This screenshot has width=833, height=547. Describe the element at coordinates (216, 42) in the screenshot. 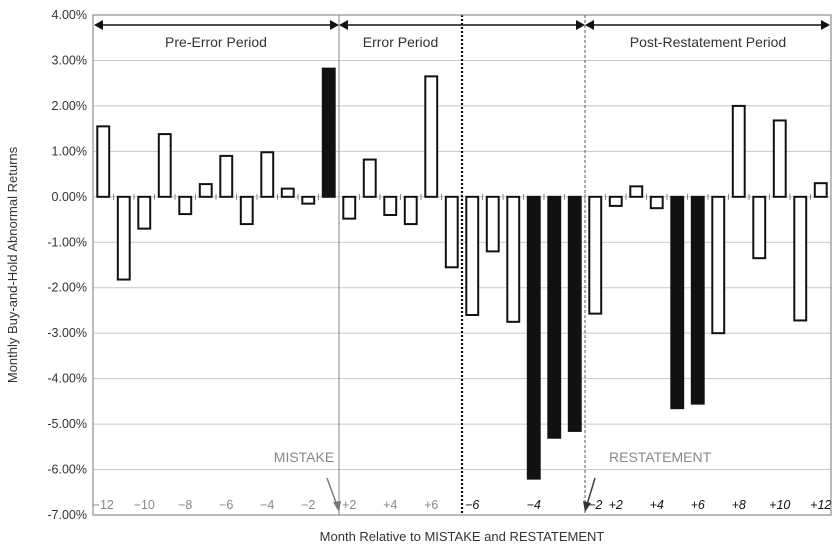

I see `pre-error-period-label: Pre-Error Period` at that location.